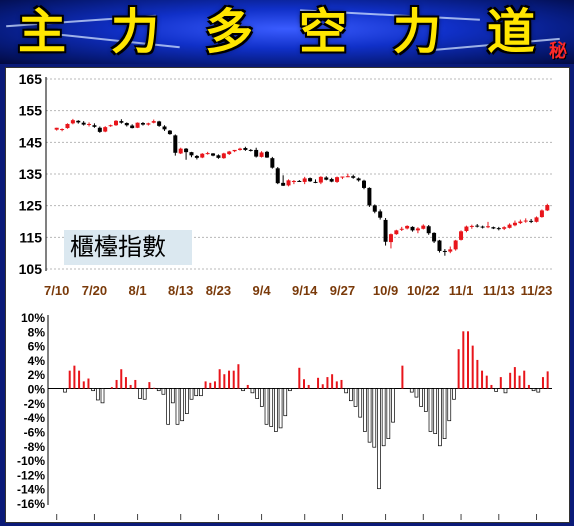 Image resolution: width=574 pixels, height=526 pixels. Describe the element at coordinates (31, 142) in the screenshot. I see `price-axis-tick: 145` at that location.